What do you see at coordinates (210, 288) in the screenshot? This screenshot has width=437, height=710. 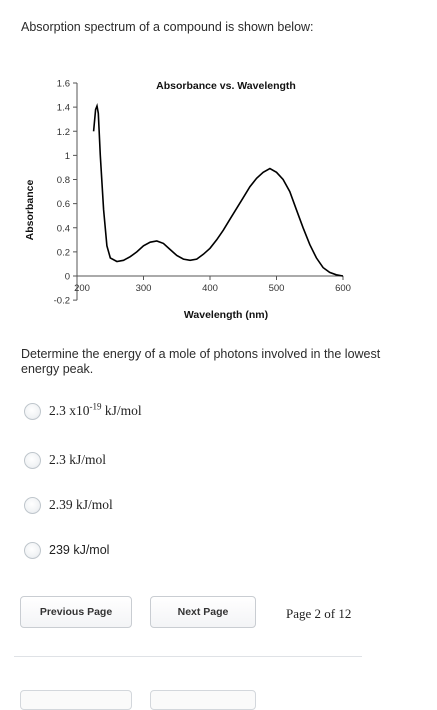 I see `x-tick-label: 400` at bounding box center [210, 288].